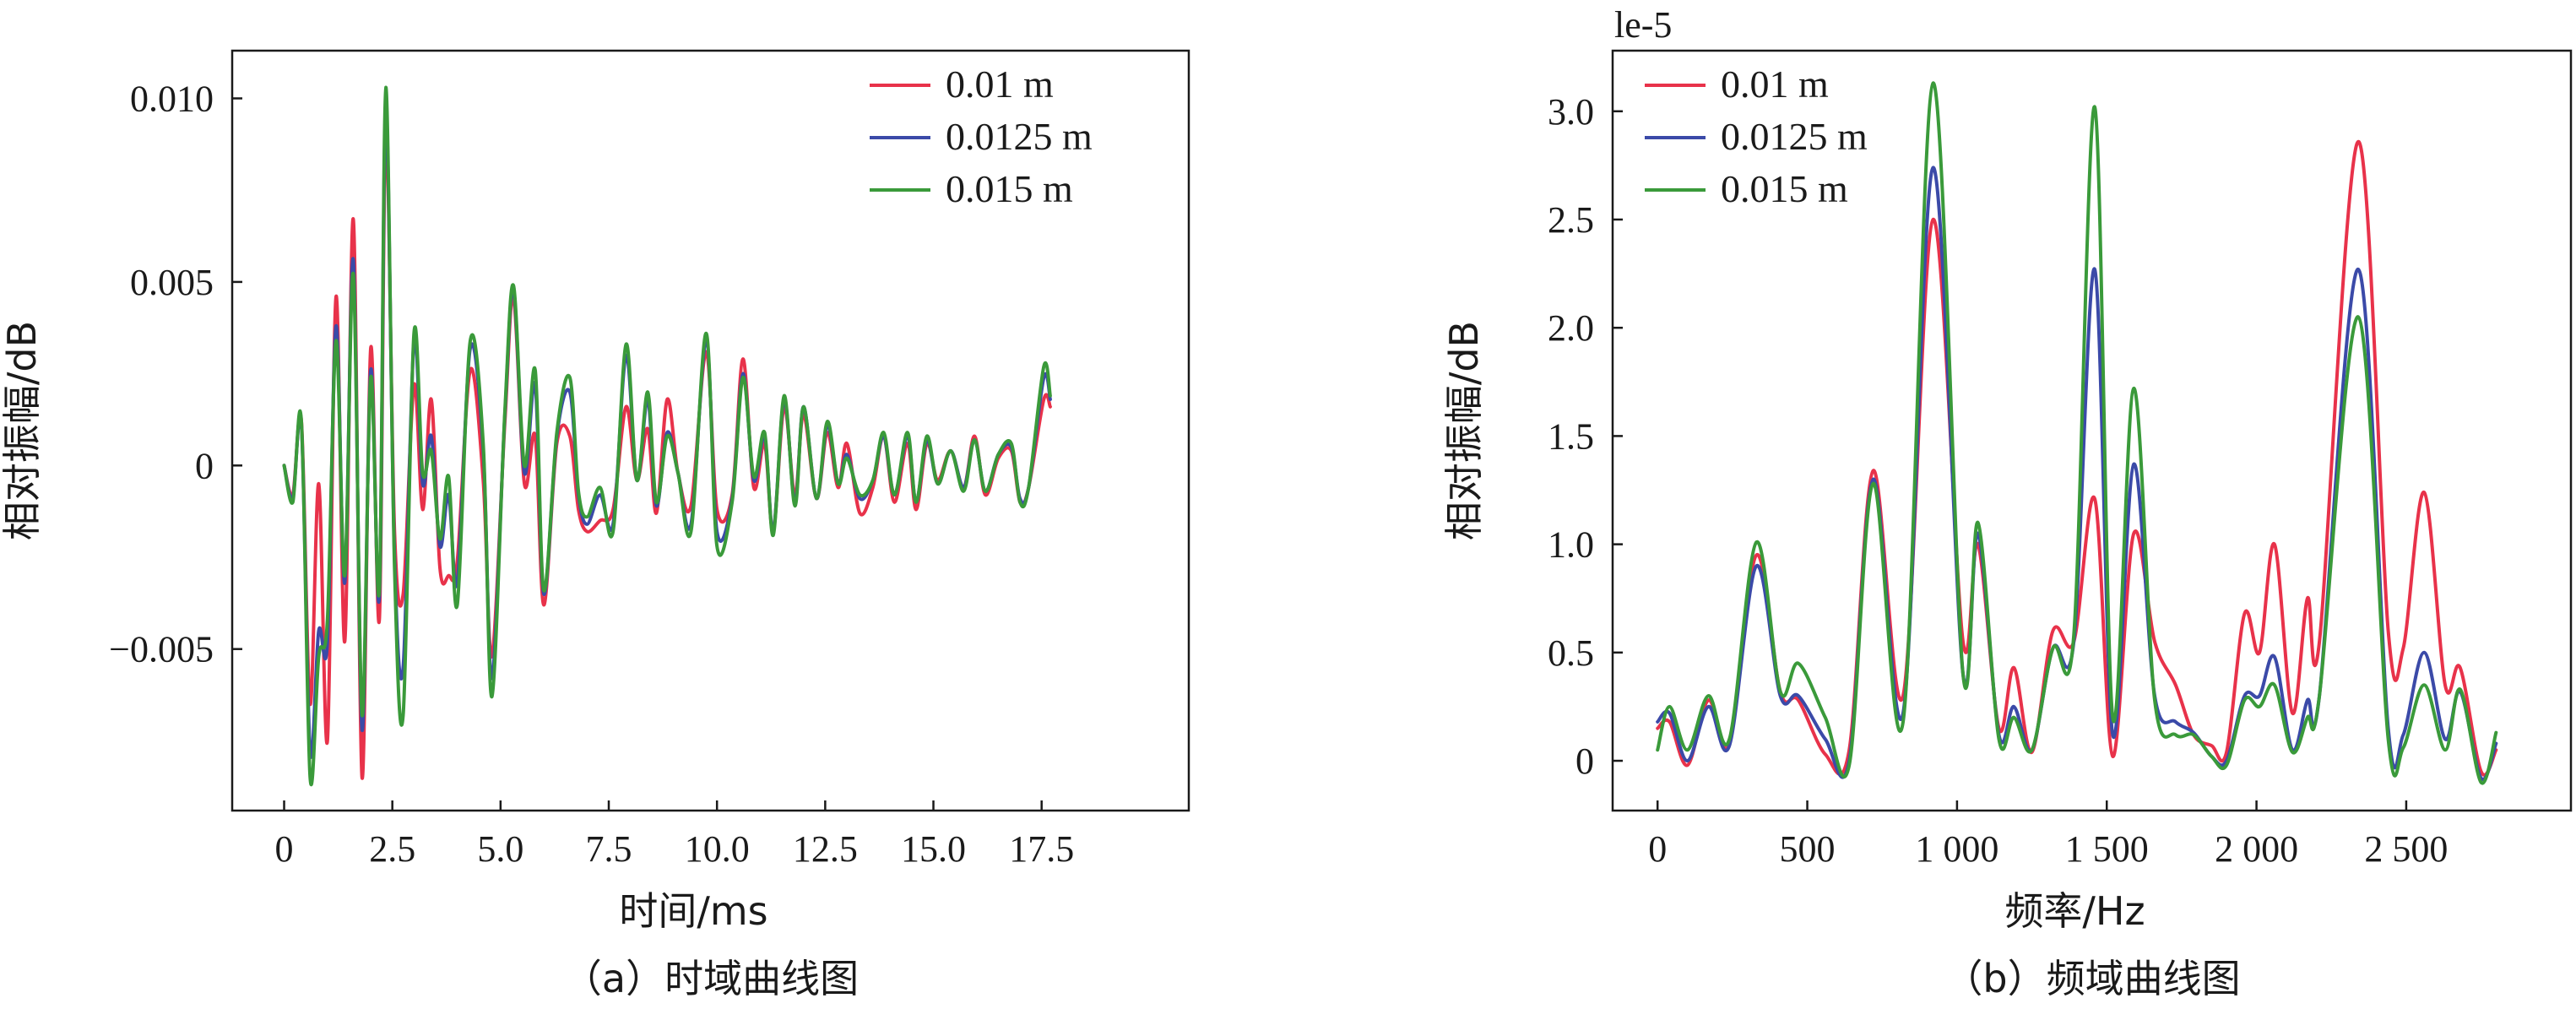 This screenshot has height=1009, width=2576. I want to click on y-tick-label: 2.5, so click(1571, 220).